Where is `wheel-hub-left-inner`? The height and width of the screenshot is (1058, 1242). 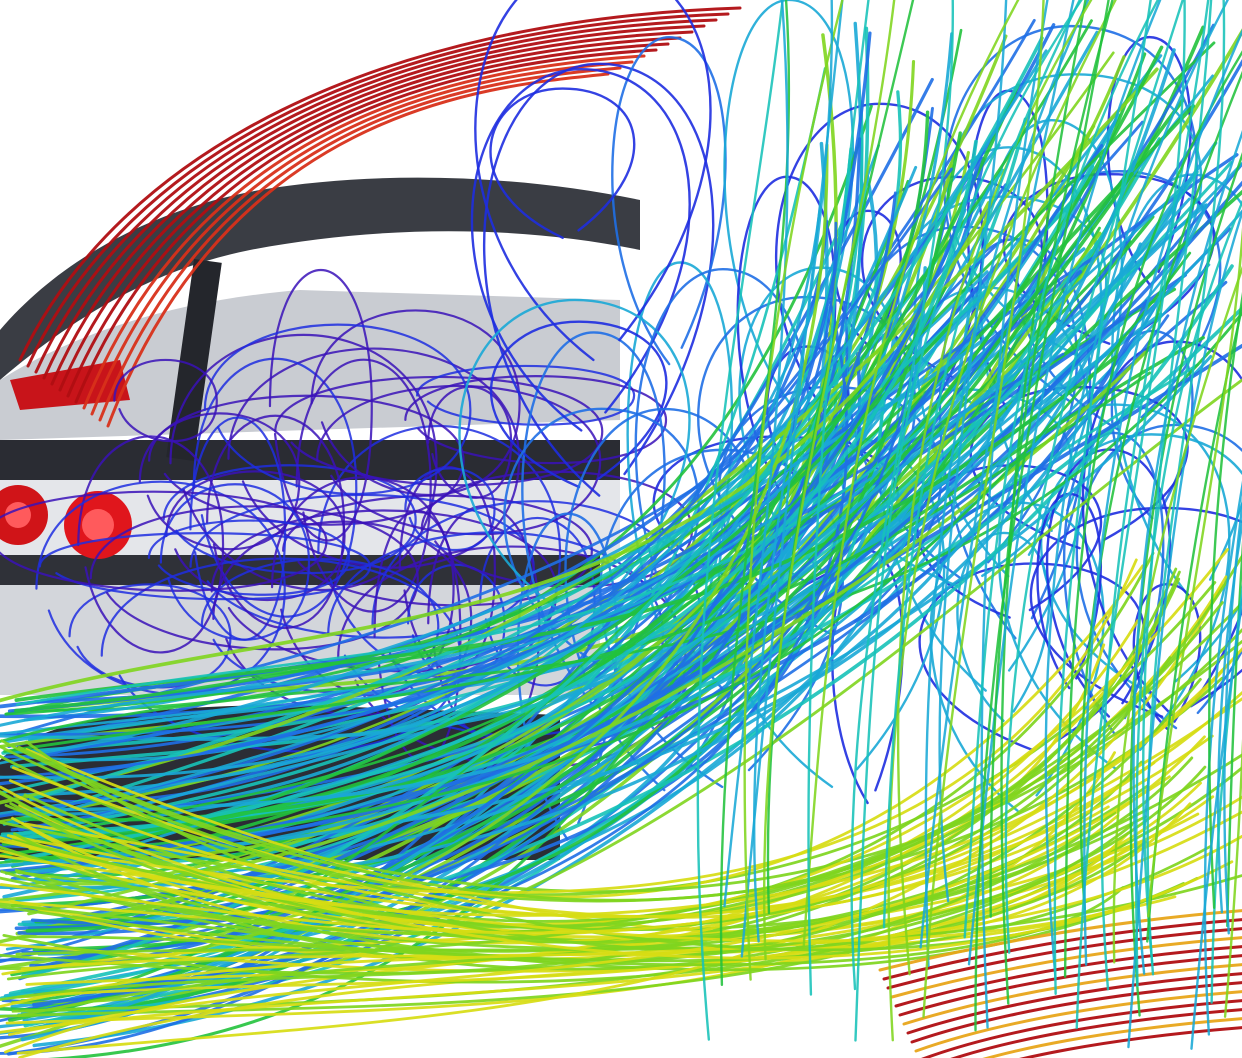 wheel-hub-left-inner is located at coordinates (18, 515).